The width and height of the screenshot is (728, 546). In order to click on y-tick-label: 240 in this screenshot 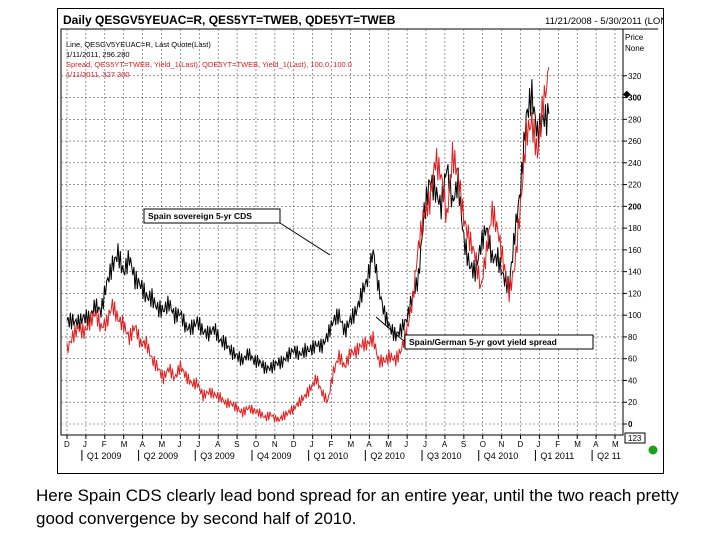, I will do `click(635, 163)`.